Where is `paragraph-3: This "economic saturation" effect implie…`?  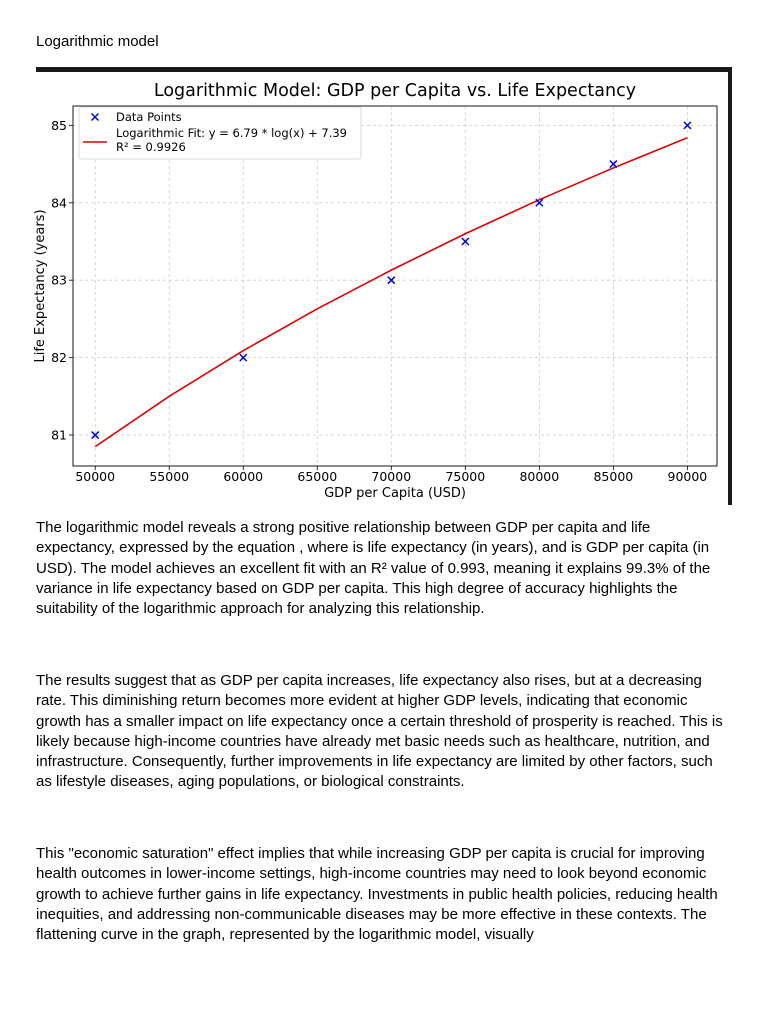 paragraph-3: This "economic saturation" effect implie… is located at coordinates (377, 894).